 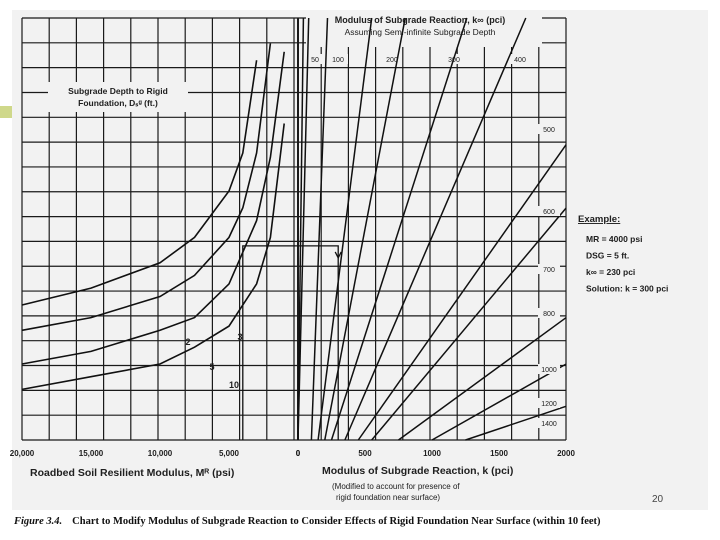 I want to click on left-x-tick-label: 20,000, so click(x=22, y=453).